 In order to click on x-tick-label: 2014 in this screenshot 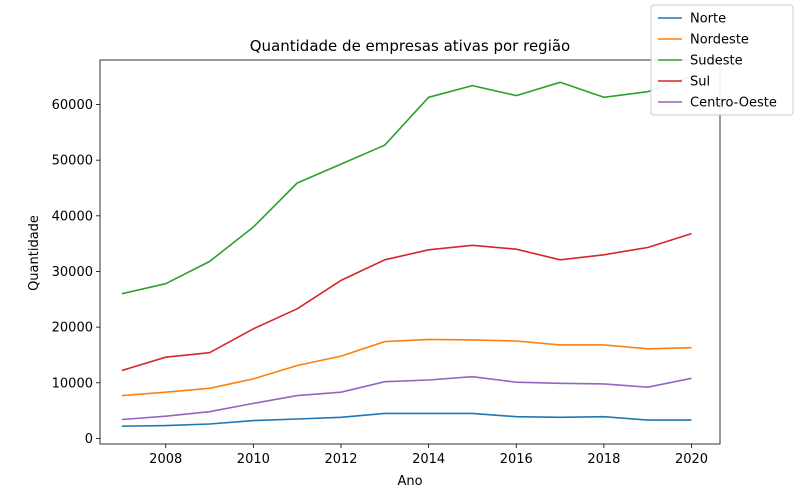, I will do `click(428, 459)`.